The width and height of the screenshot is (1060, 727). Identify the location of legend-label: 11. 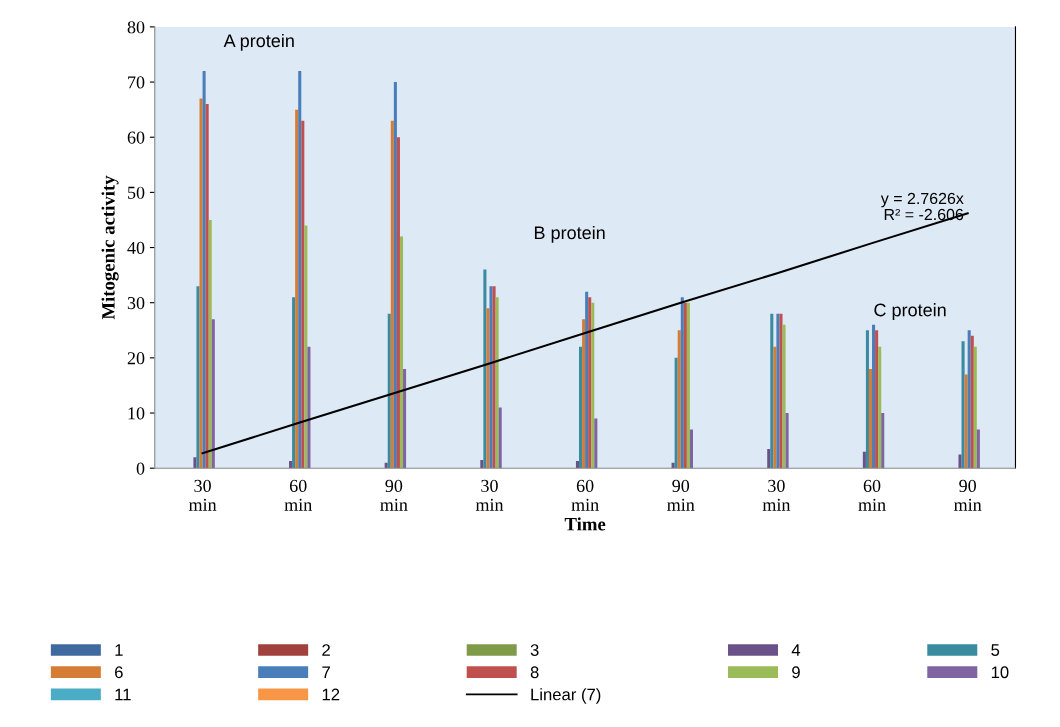
(123, 694).